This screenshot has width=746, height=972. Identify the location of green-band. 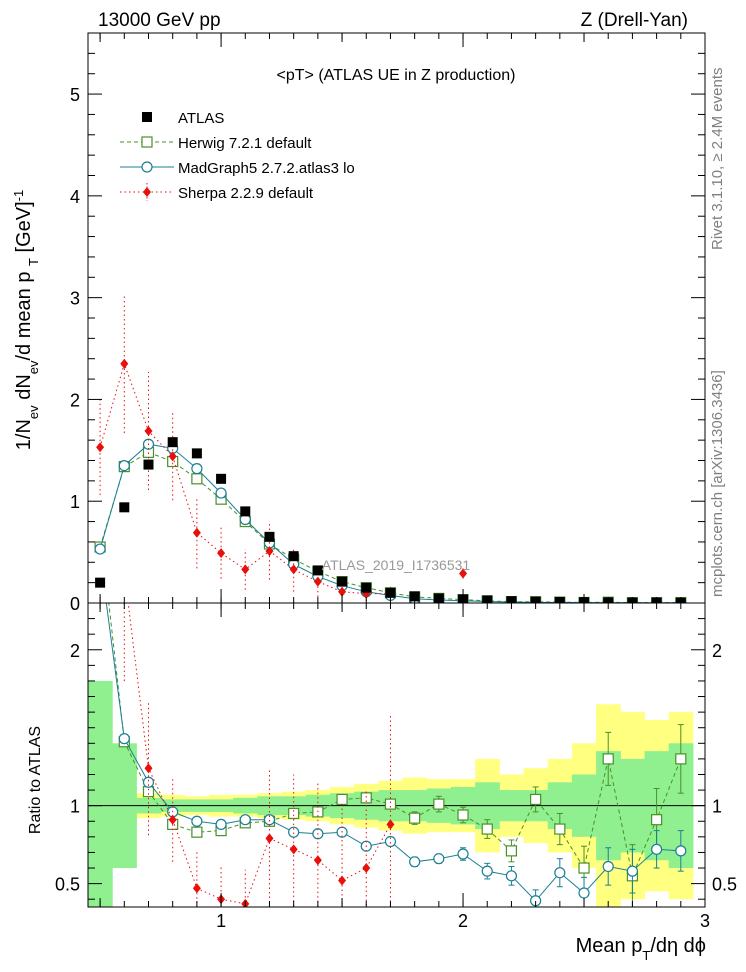
(100, 793).